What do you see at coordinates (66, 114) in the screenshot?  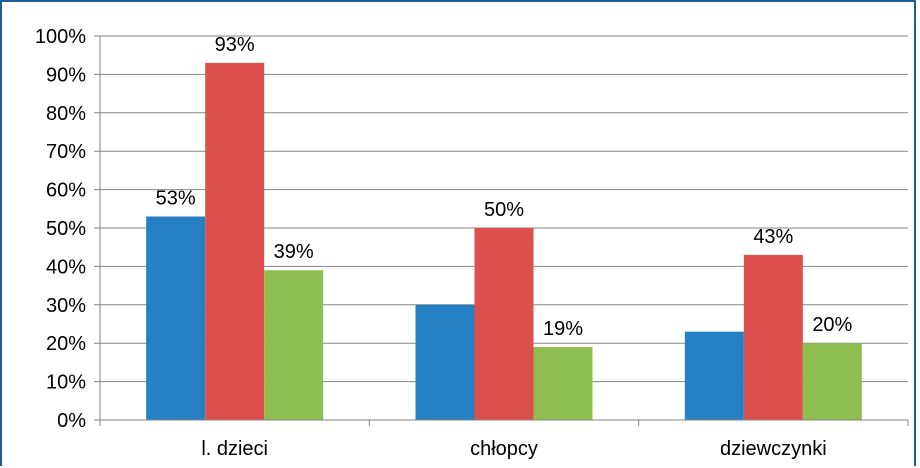 I see `y-tick-label: 80%` at bounding box center [66, 114].